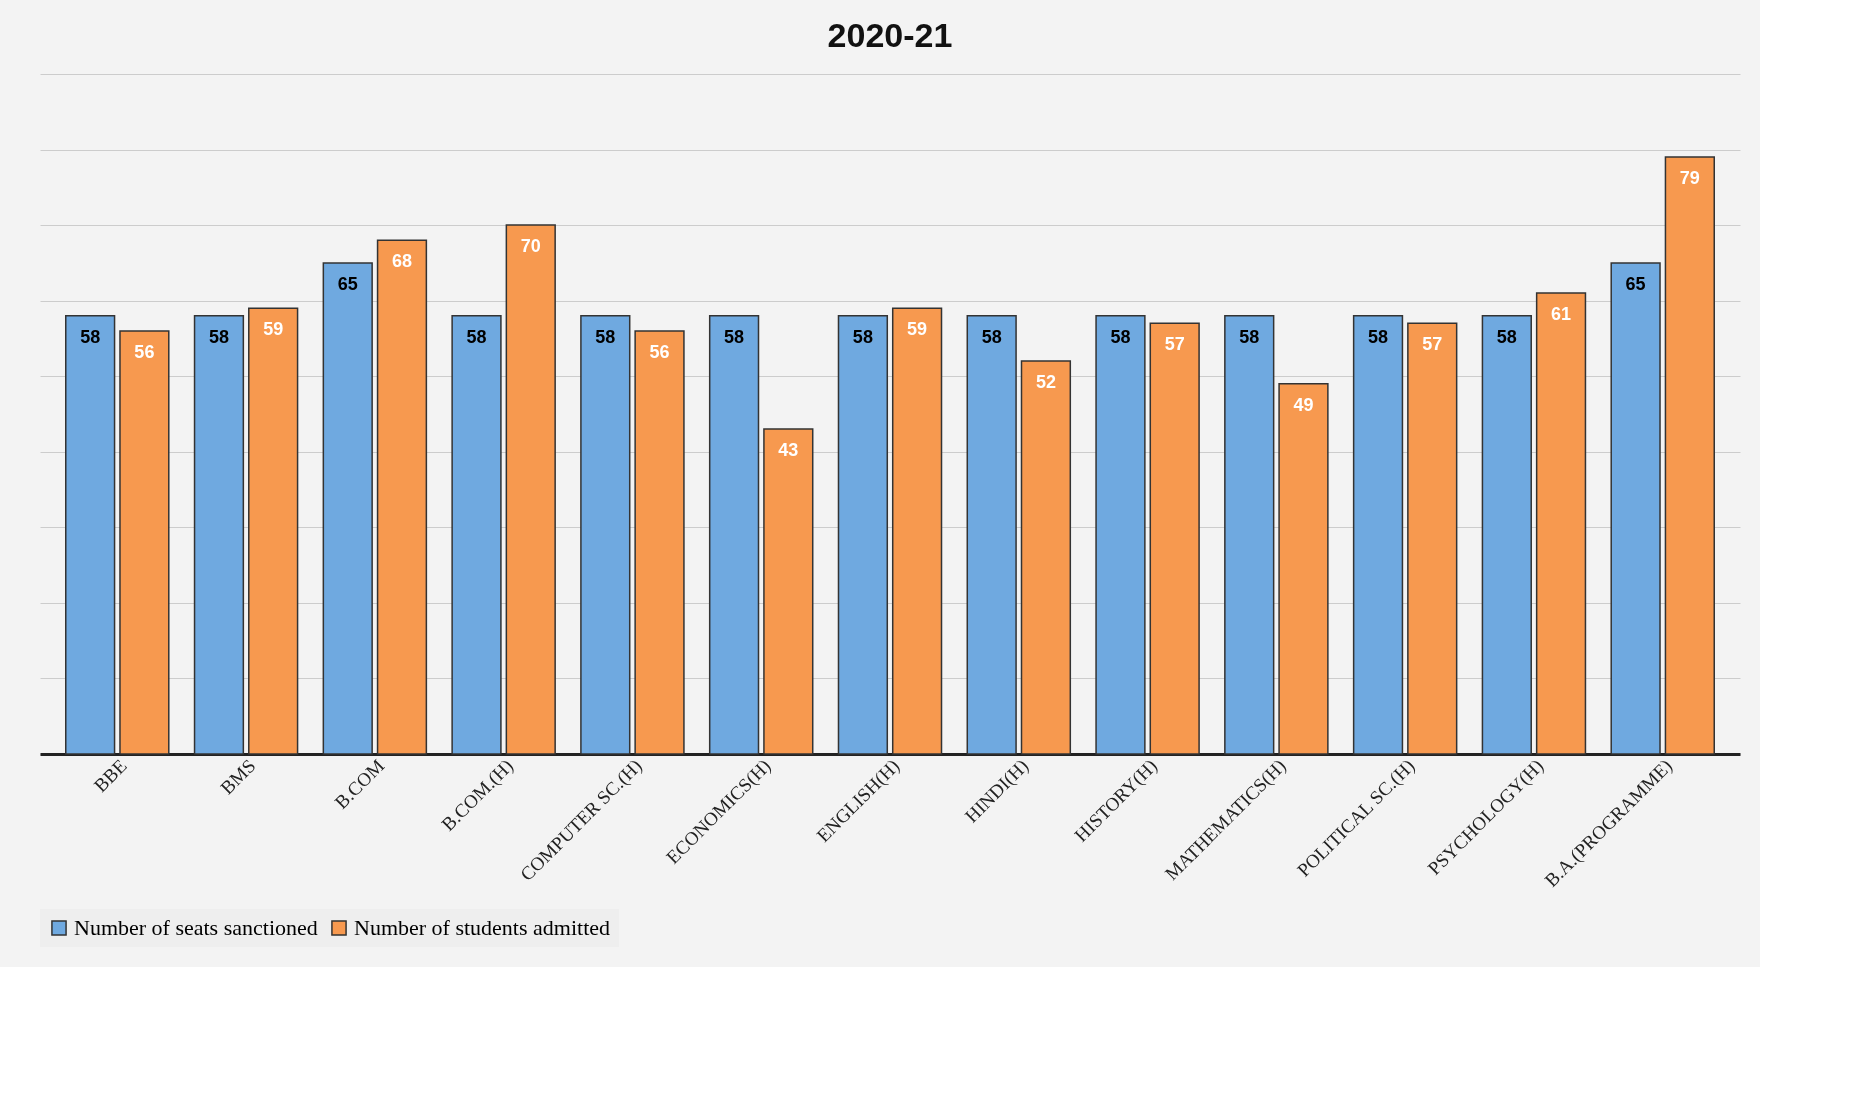 The height and width of the screenshot is (1100, 1863). I want to click on legend-label: Number of students admitted, so click(482, 927).